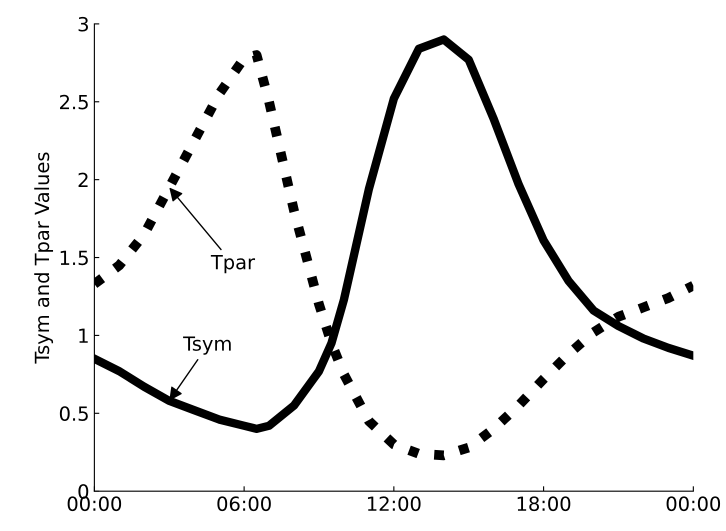  Describe the element at coordinates (693, 504) in the screenshot. I see `x-tick-label: 00:00` at that location.